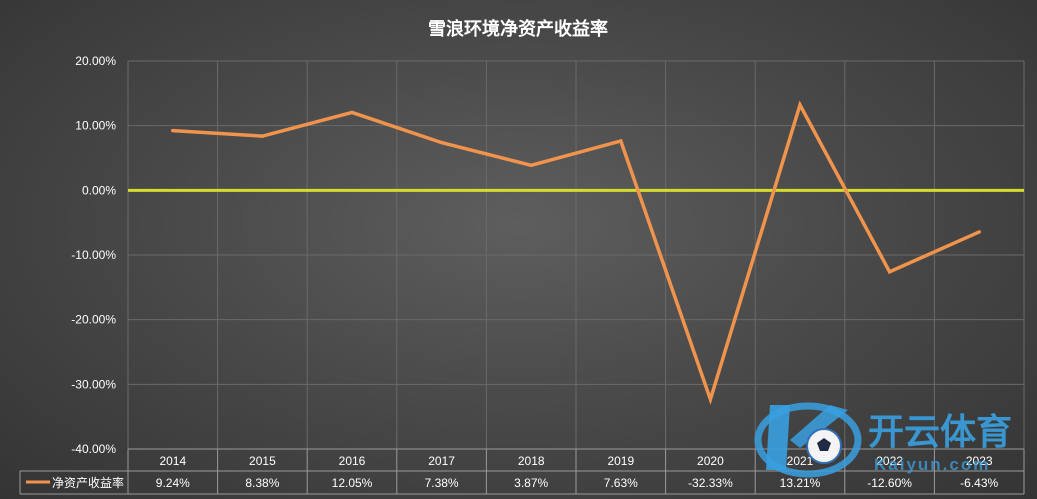 The width and height of the screenshot is (1037, 499). What do you see at coordinates (979, 461) in the screenshot?
I see `x-tick-label: 2023` at bounding box center [979, 461].